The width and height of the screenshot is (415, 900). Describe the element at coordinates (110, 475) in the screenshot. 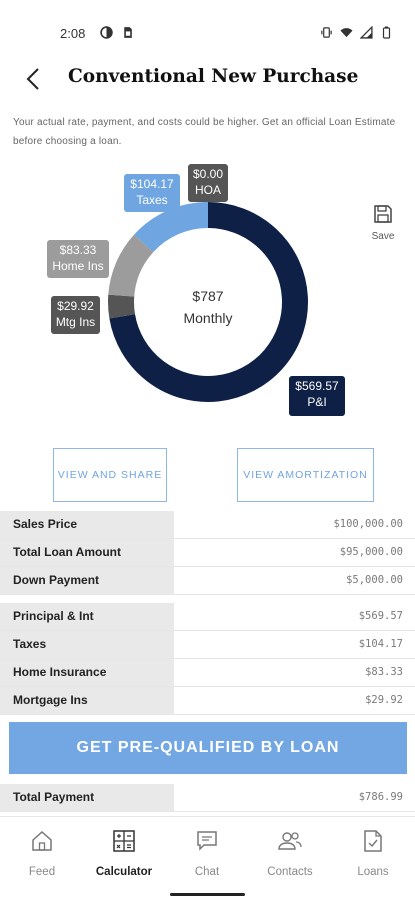

I see `view-and-share-button: VIEW AND SHARE` at that location.